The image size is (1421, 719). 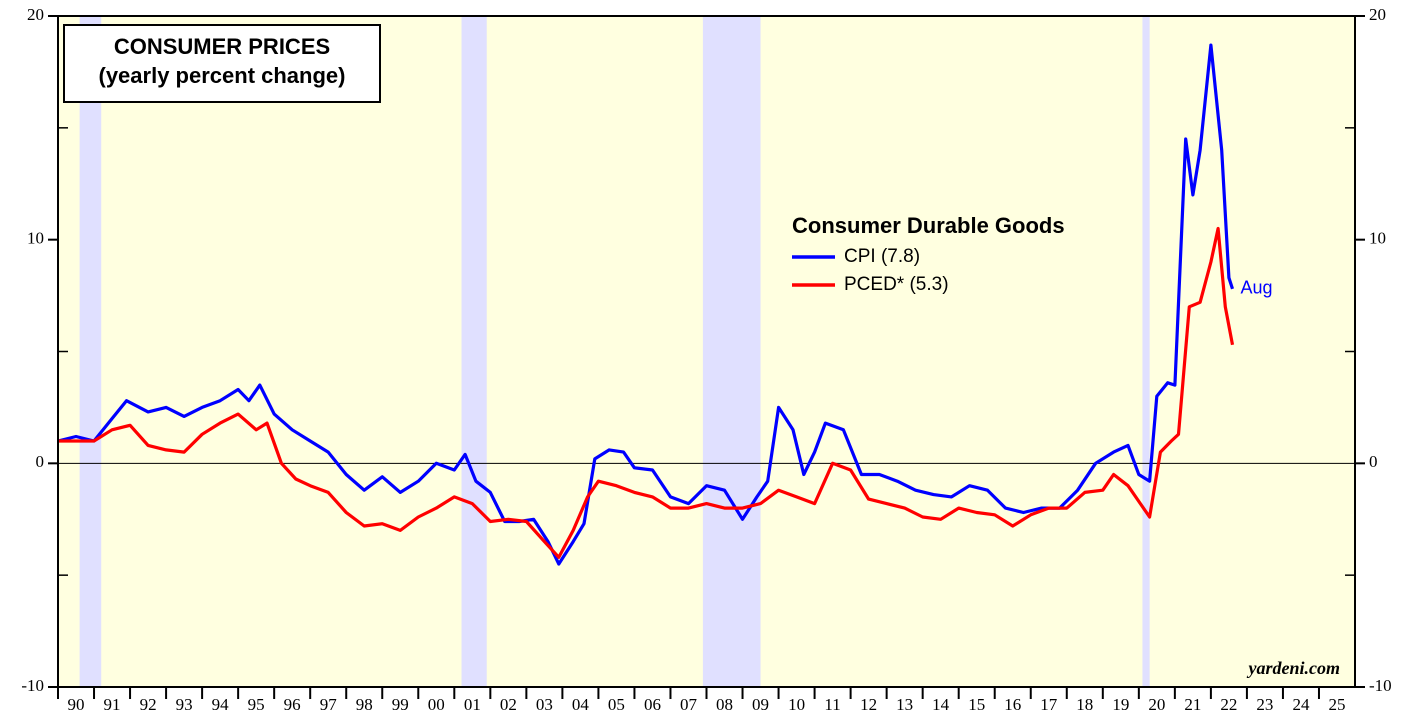 What do you see at coordinates (329, 704) in the screenshot?
I see `x-tick-label: 97` at bounding box center [329, 704].